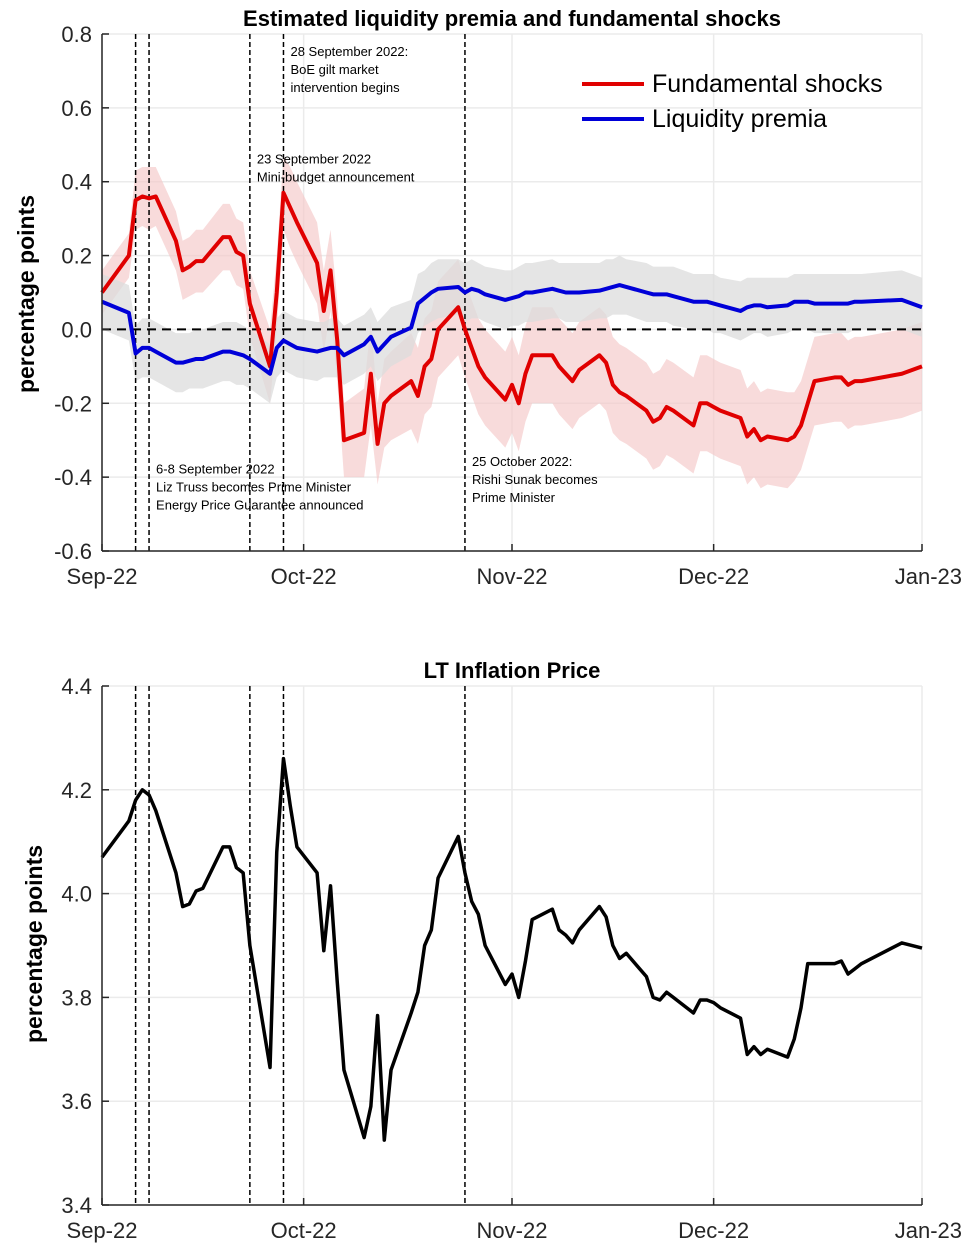  I want to click on annotation-text: Energy Price Guarantee announced, so click(259, 504).